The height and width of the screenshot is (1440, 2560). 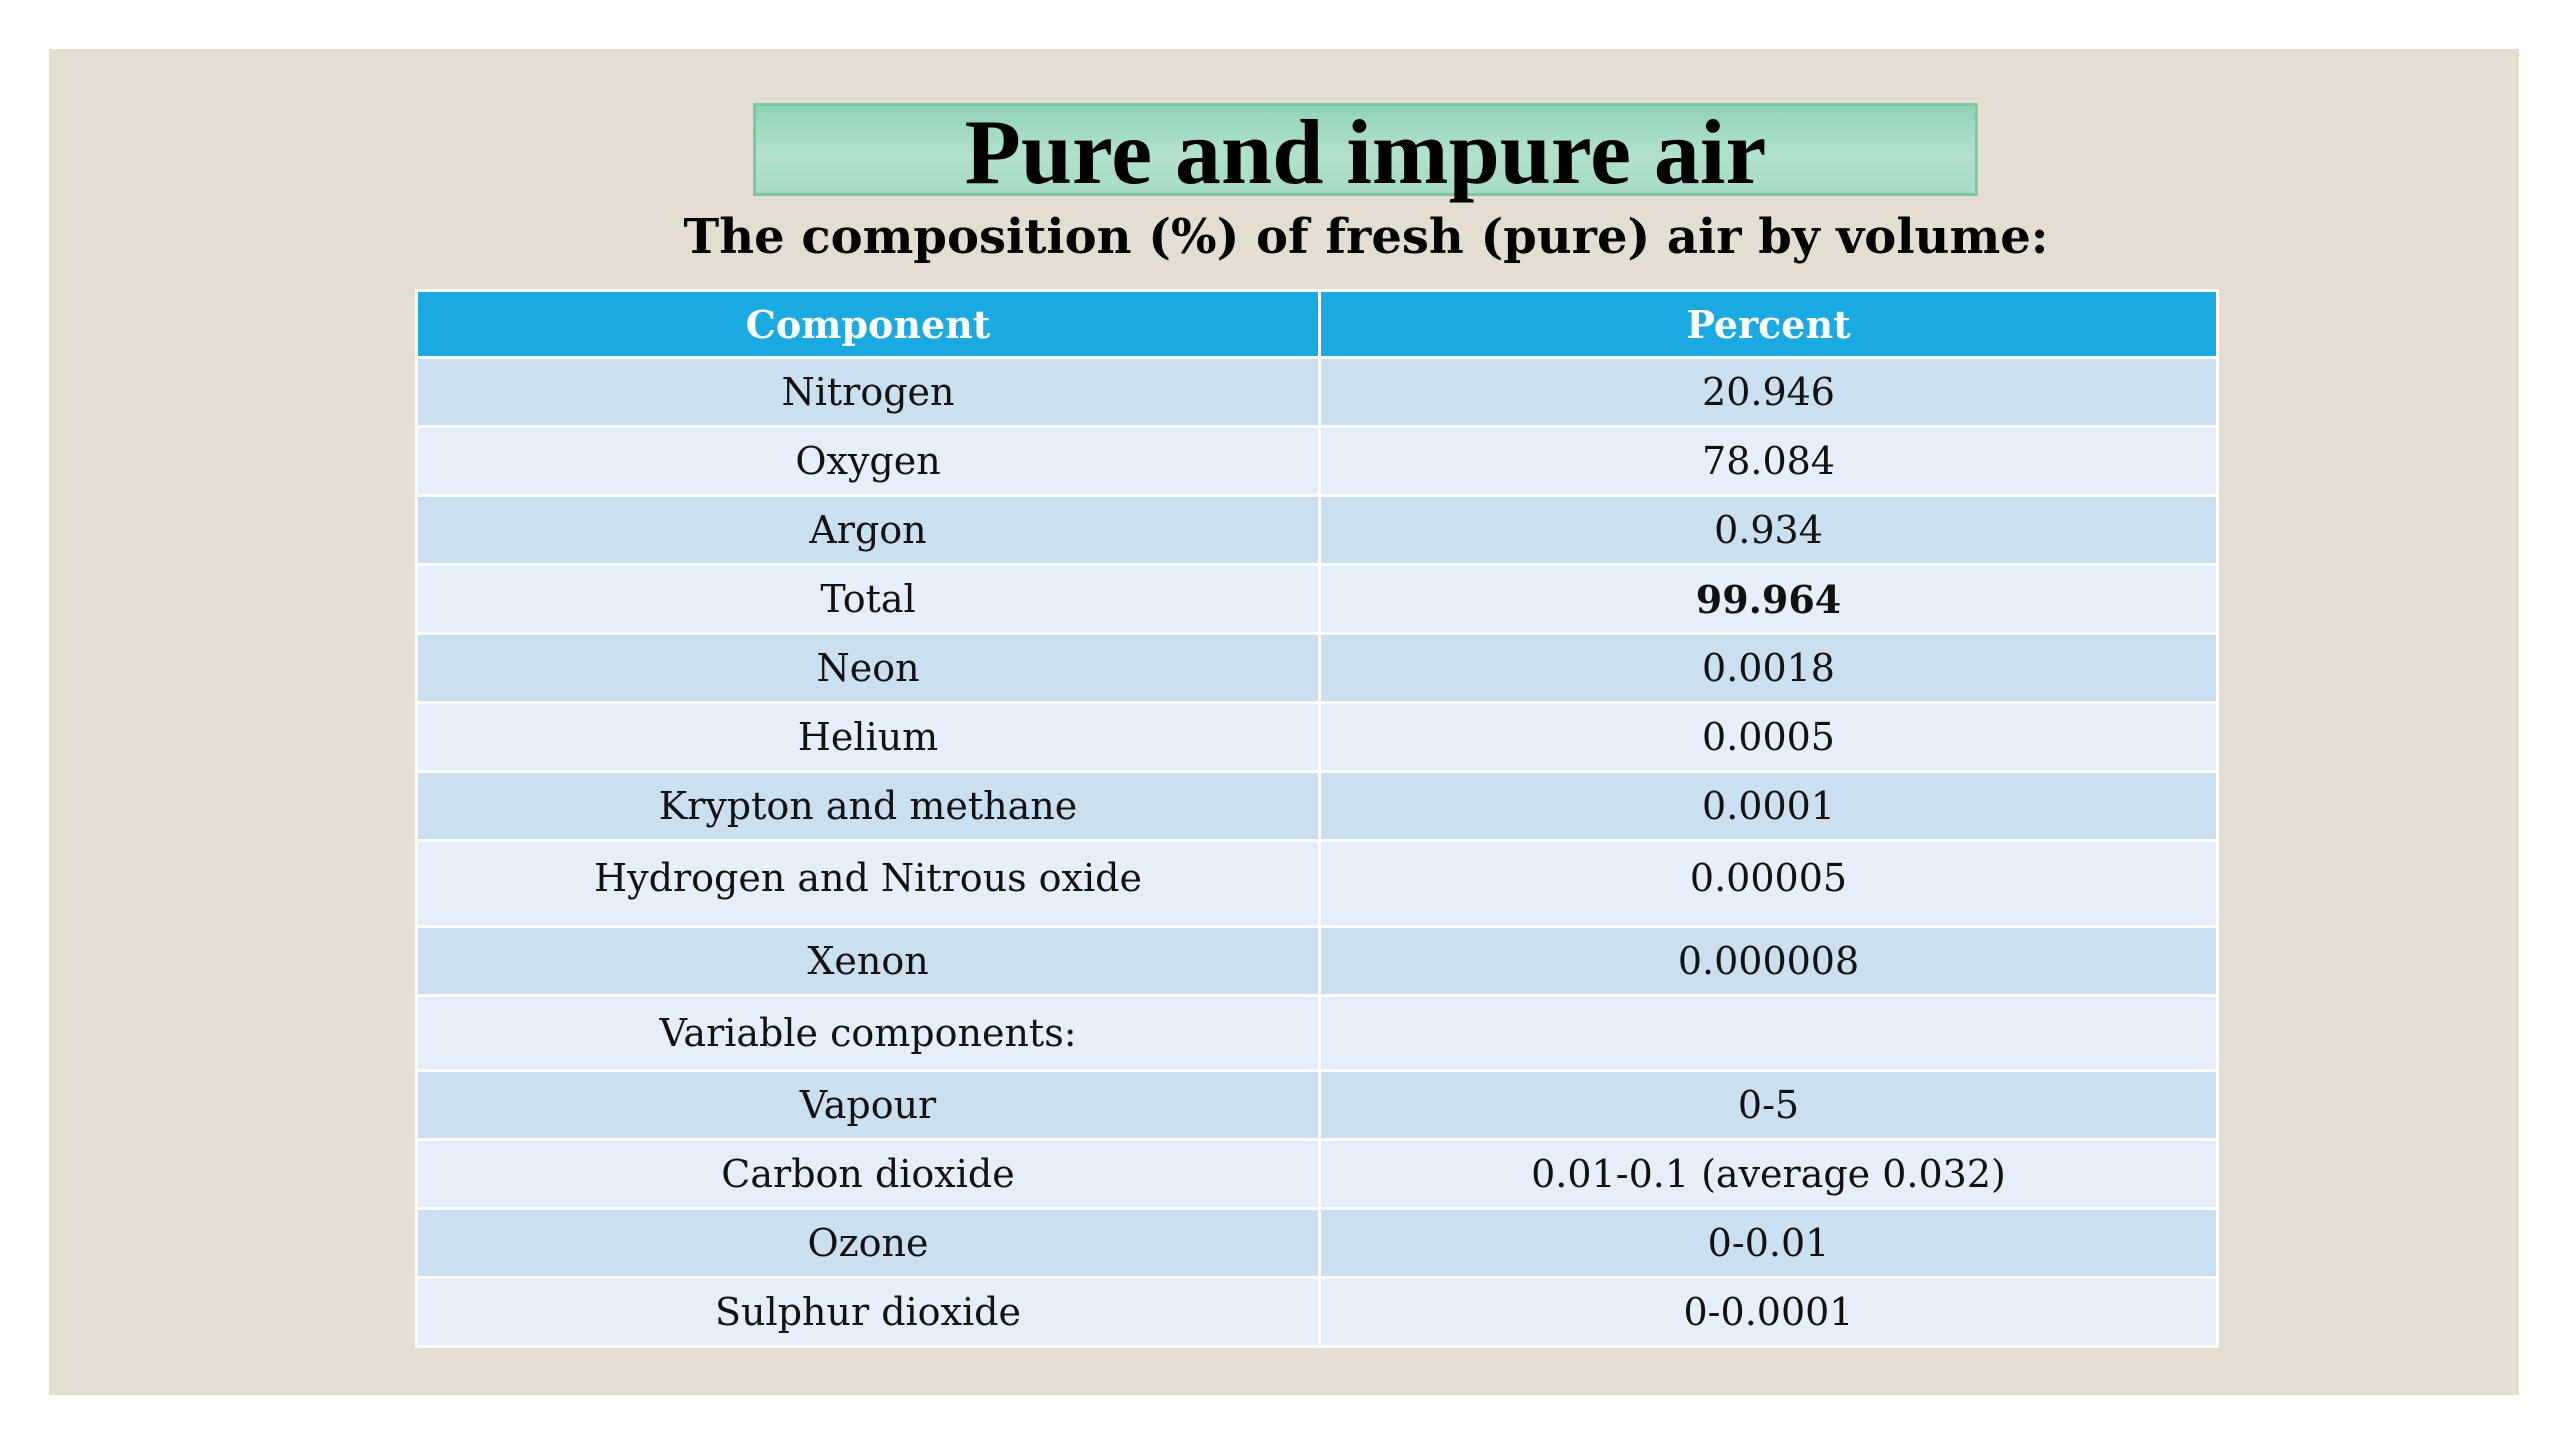 What do you see at coordinates (868, 530) in the screenshot?
I see `component-cell: Argon` at bounding box center [868, 530].